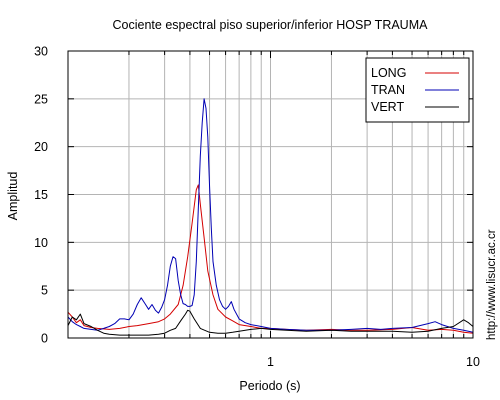  I want to click on legend-label-tran: TRAN, so click(388, 90).